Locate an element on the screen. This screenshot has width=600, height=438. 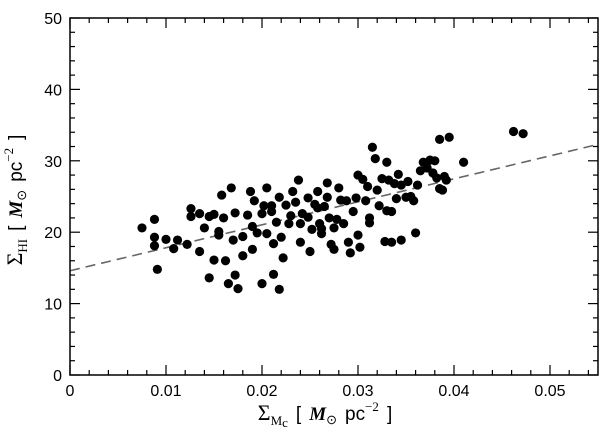
x-tick-label: 0.04 is located at coordinates (453, 391).